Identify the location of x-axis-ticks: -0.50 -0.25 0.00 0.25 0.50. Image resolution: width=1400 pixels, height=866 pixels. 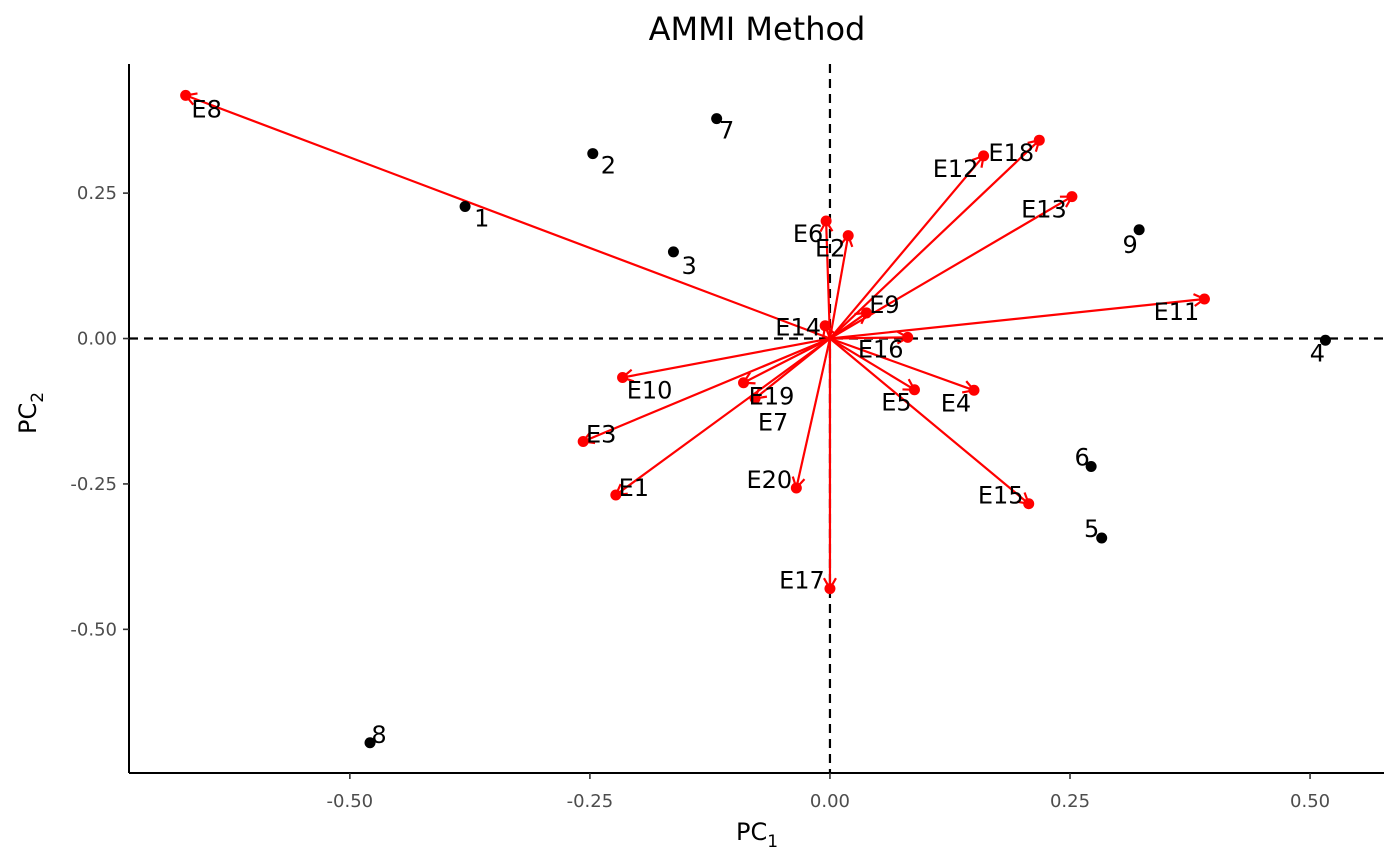
(828, 792).